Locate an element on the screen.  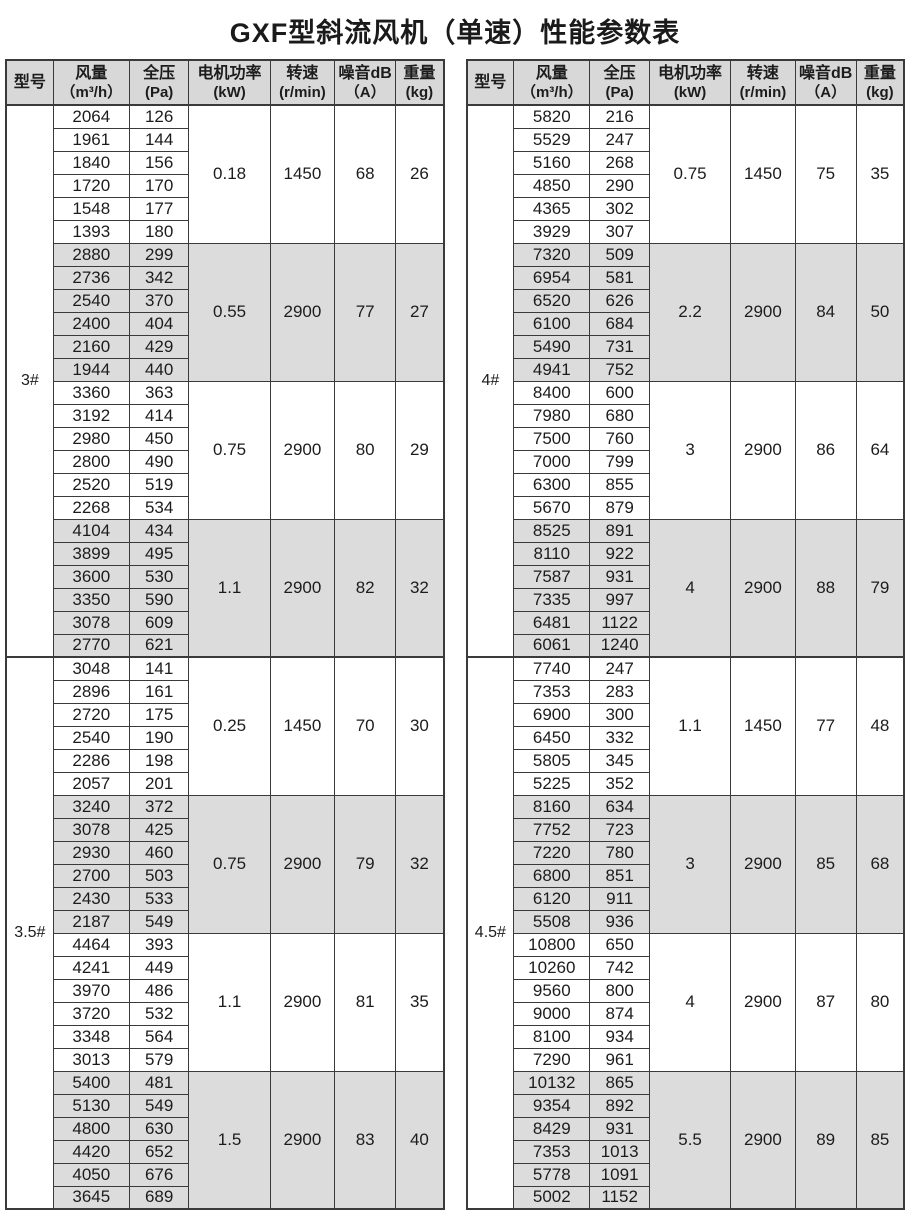
col-header-line2: (Pa) is located at coordinates (619, 92).